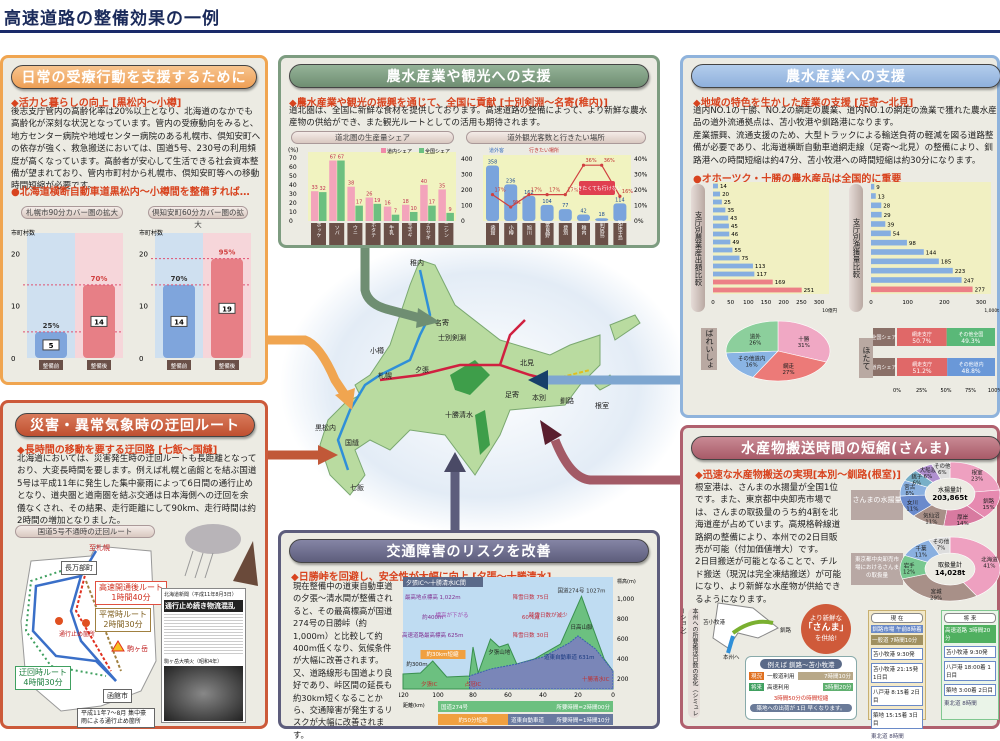  I want to click on route-fast: 高速開通後ルート 1時間40分, so click(131, 593).